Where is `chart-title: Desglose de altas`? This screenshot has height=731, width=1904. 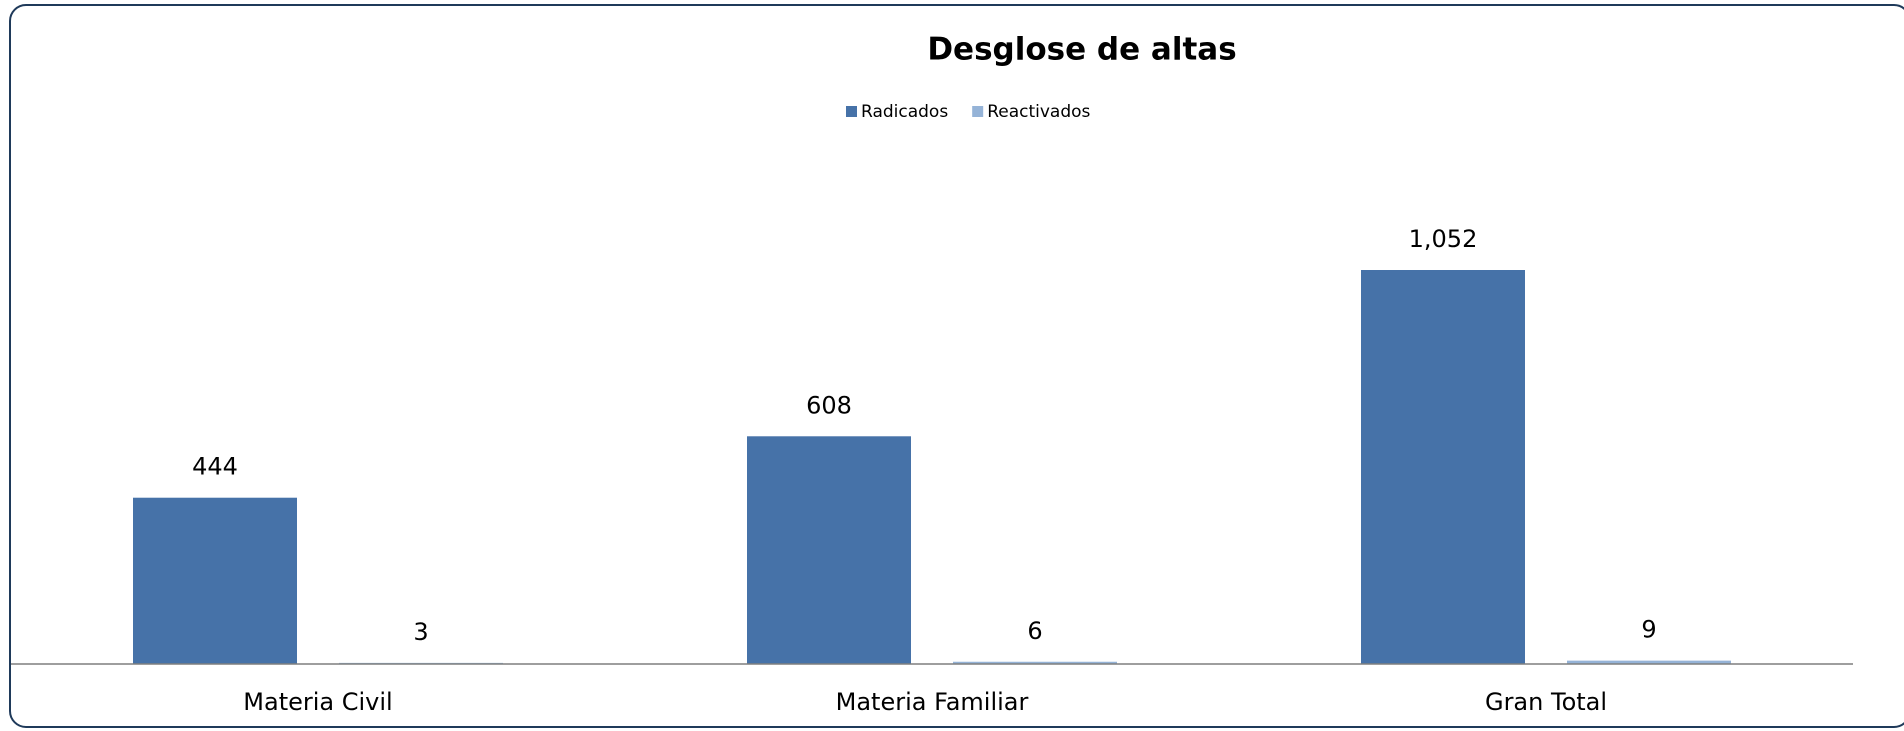 chart-title: Desglose de altas is located at coordinates (1081, 50).